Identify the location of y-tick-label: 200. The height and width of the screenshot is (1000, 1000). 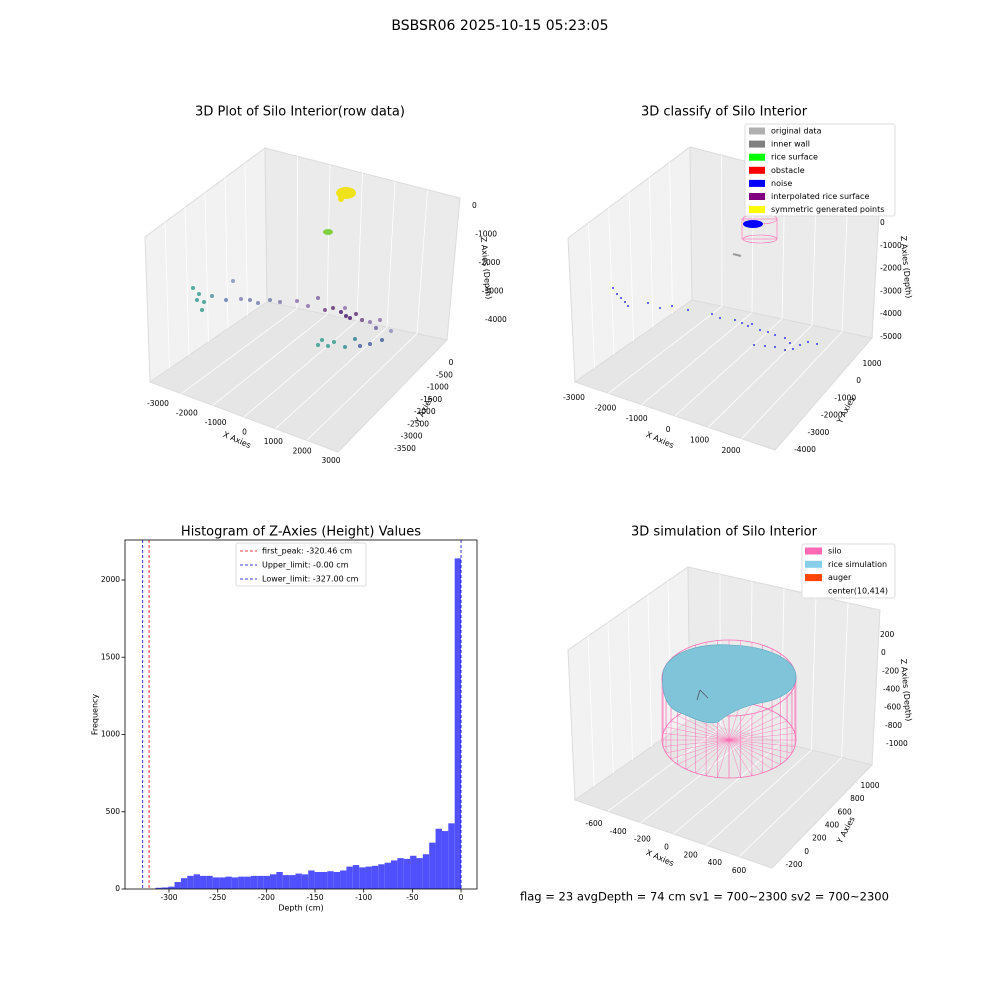
(819, 838).